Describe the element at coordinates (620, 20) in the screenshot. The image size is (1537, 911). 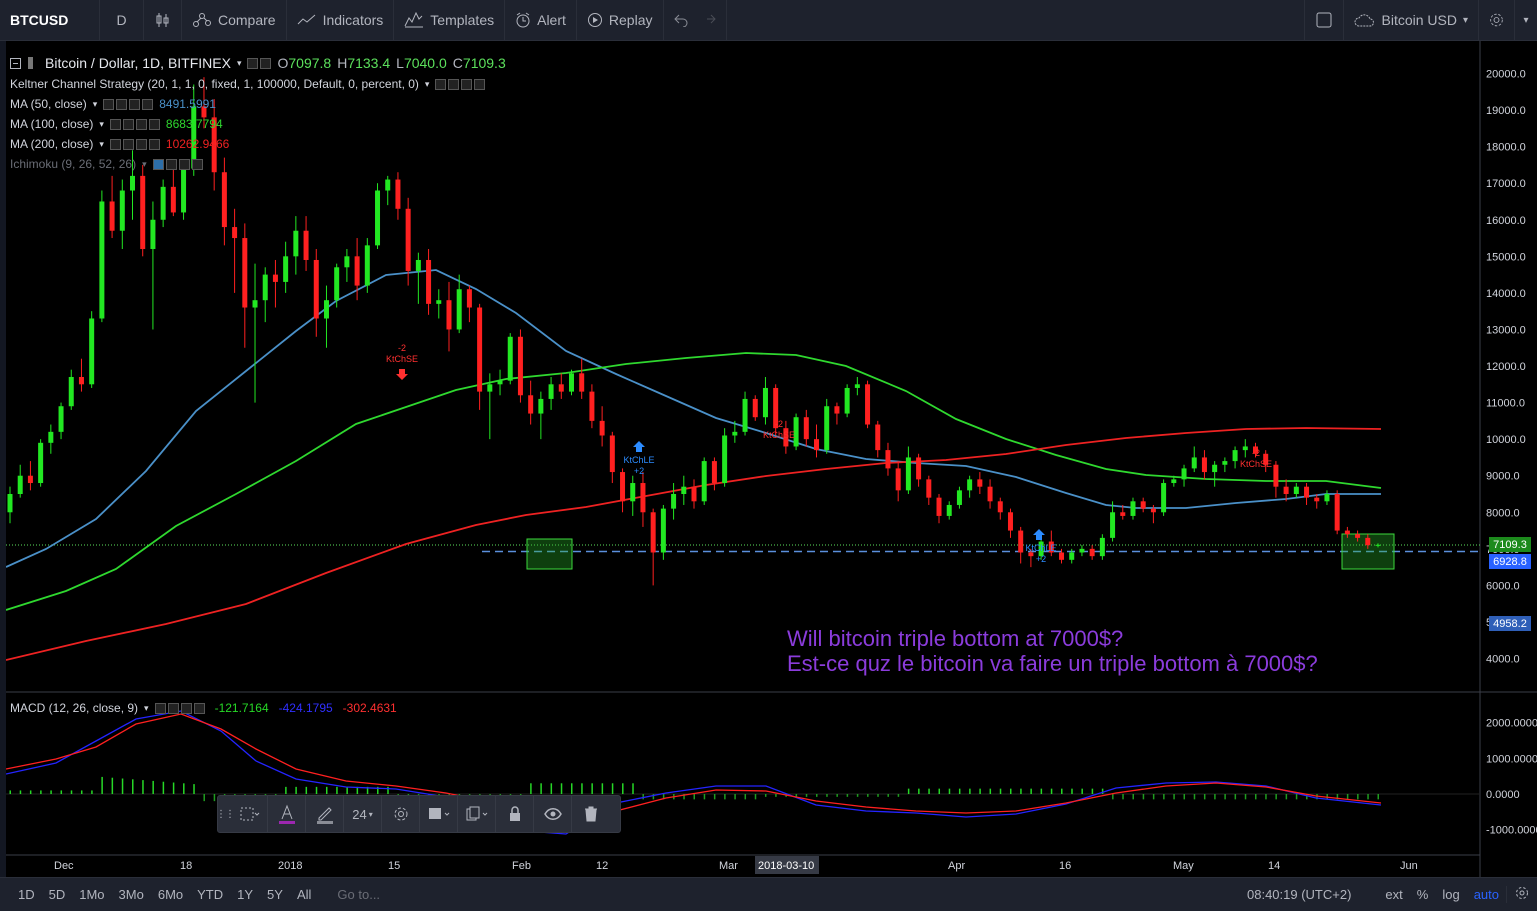
I see `replay-button: Replay` at that location.